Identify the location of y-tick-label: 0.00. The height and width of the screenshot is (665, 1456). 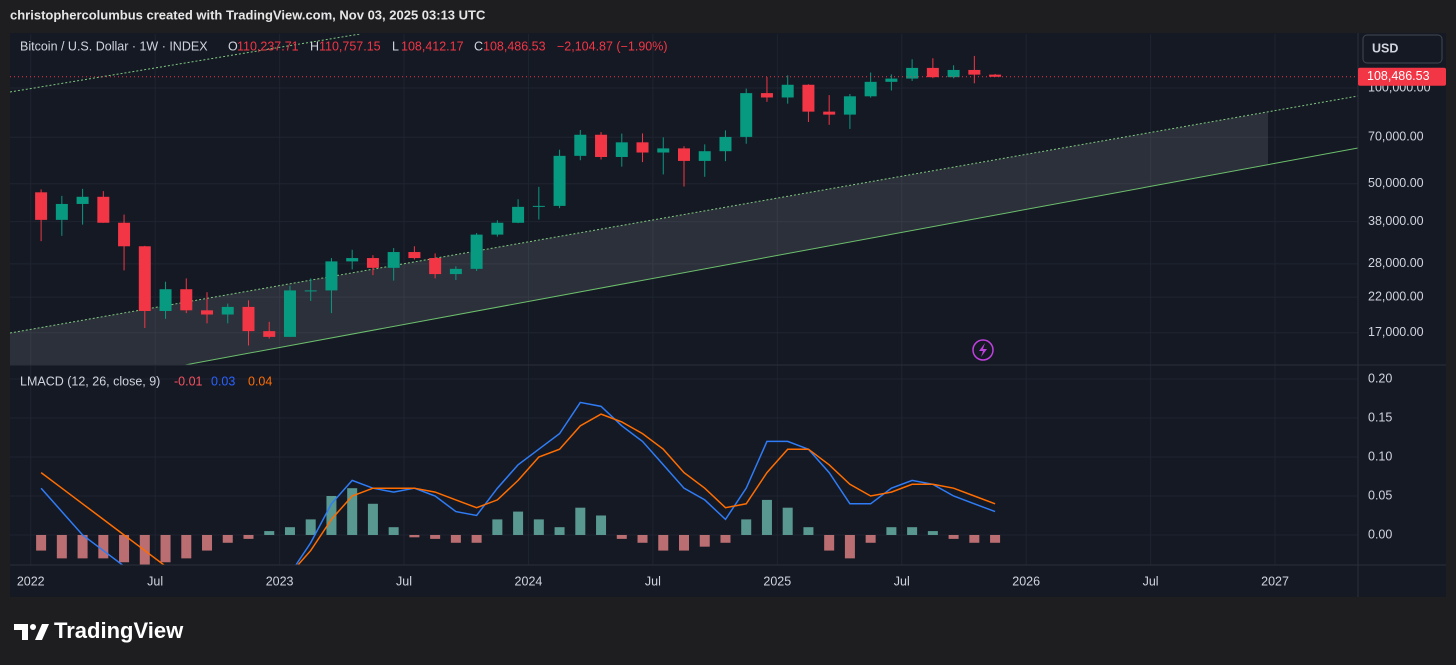
(1380, 534).